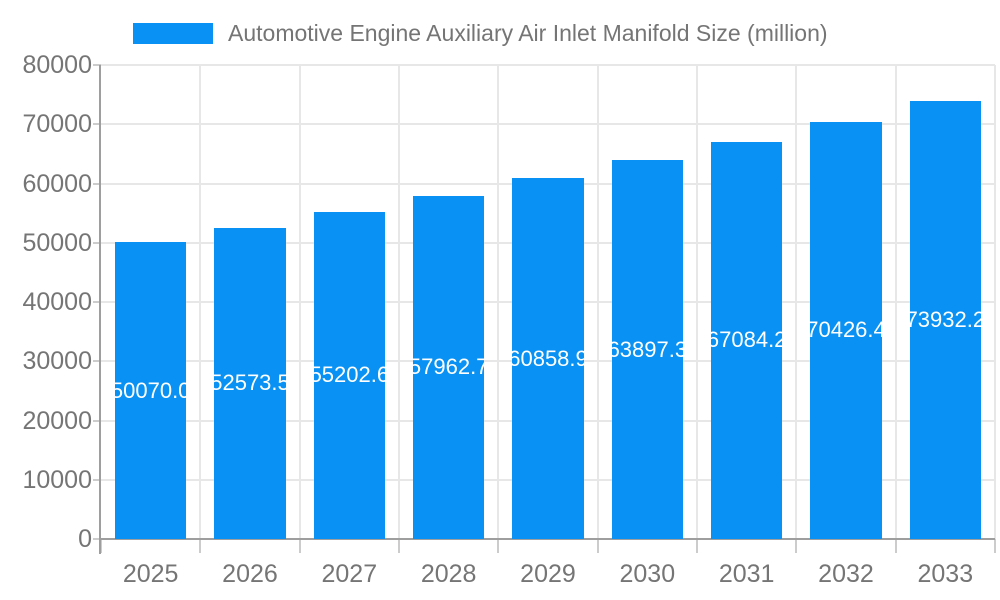  I want to click on x-axis-line, so click(547, 539).